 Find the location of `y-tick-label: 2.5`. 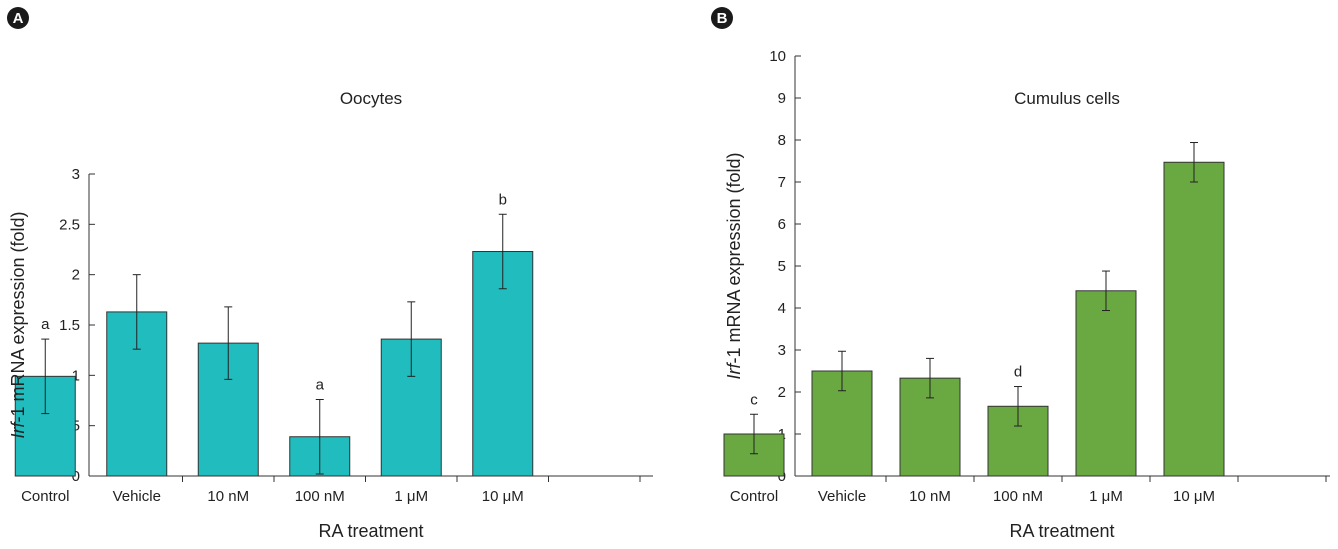

y-tick-label: 2.5 is located at coordinates (69, 224).